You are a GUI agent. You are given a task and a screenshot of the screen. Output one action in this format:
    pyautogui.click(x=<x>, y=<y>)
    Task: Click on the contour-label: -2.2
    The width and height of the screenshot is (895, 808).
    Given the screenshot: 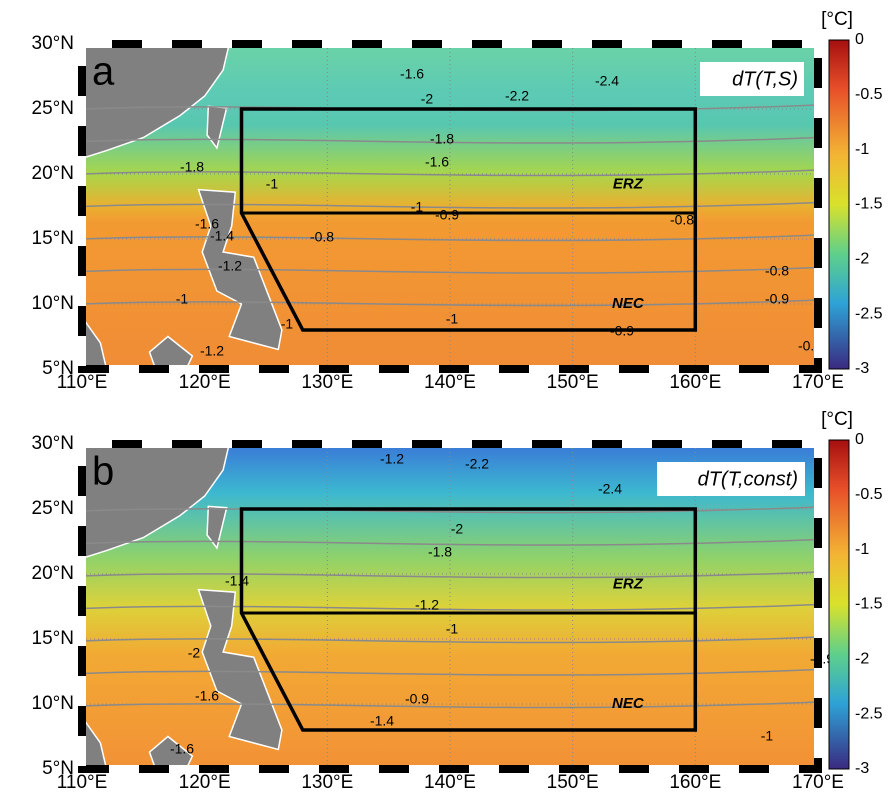 What is the action you would take?
    pyautogui.click(x=517, y=96)
    